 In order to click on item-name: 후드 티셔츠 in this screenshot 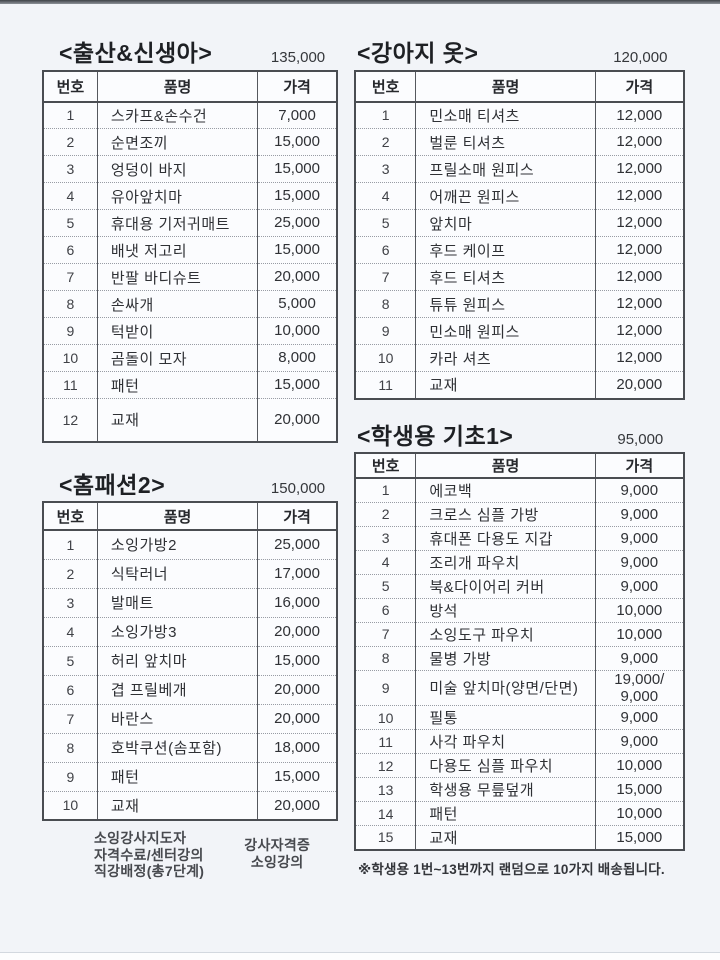, I will do `click(505, 277)`.